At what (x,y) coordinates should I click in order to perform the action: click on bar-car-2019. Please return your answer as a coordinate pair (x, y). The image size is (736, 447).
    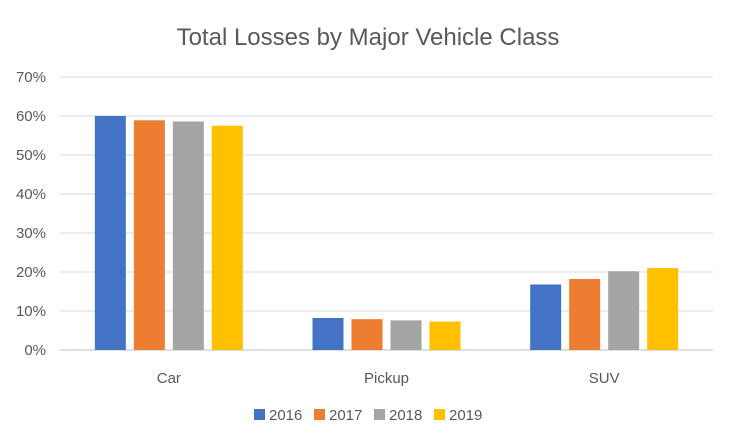
    Looking at the image, I should click on (227, 237).